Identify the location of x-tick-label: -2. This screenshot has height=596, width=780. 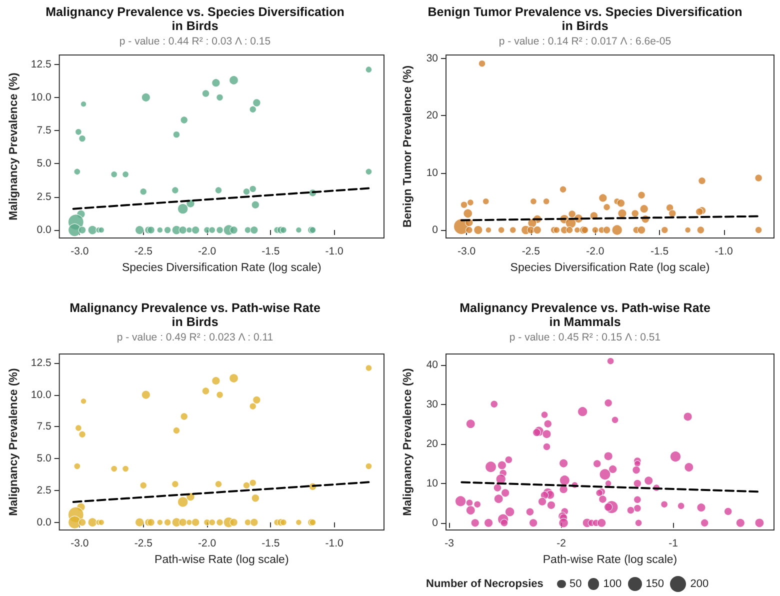
(561, 544).